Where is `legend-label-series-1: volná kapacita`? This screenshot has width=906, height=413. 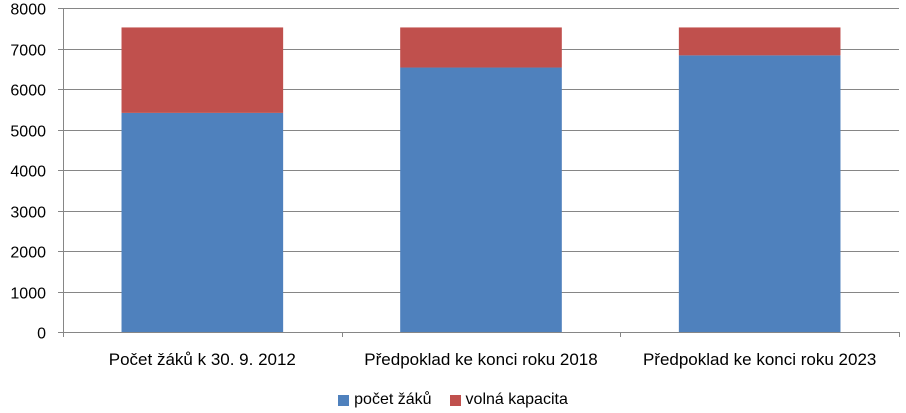 legend-label-series-1: volná kapacita is located at coordinates (516, 399).